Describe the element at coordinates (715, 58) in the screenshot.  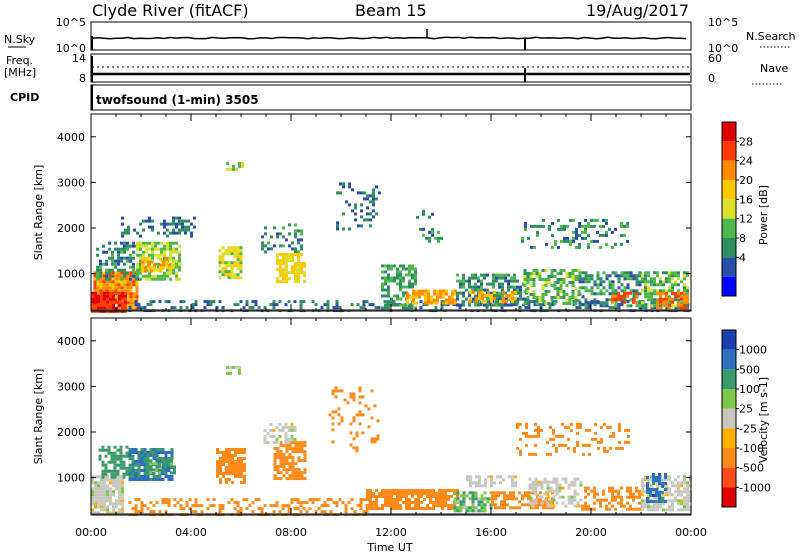
I see `nave-tick-high: 60` at that location.